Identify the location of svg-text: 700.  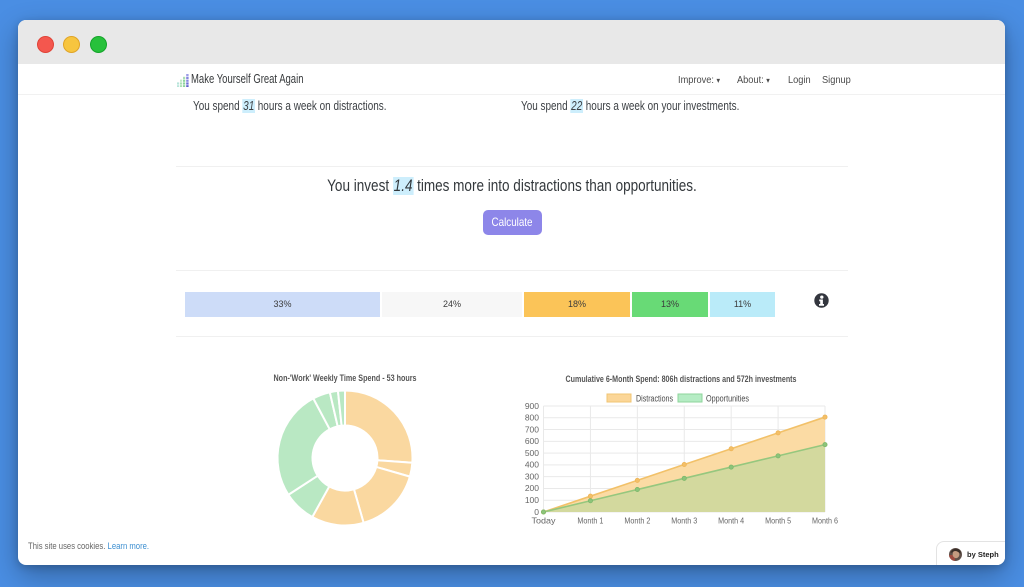
(532, 429).